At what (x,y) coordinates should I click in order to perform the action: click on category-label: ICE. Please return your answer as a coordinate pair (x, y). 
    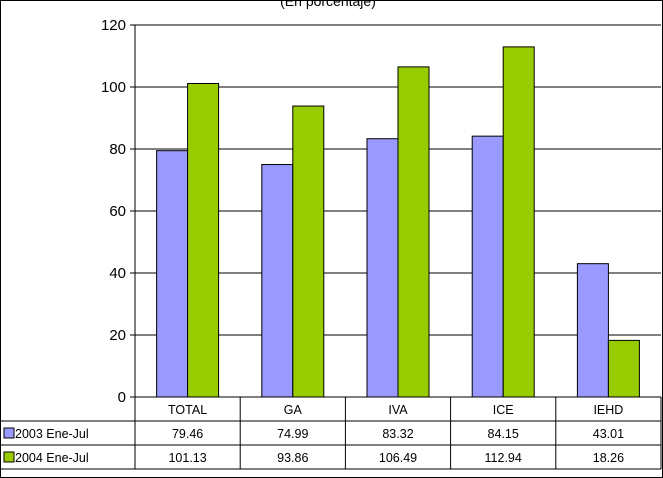
    Looking at the image, I should click on (503, 410).